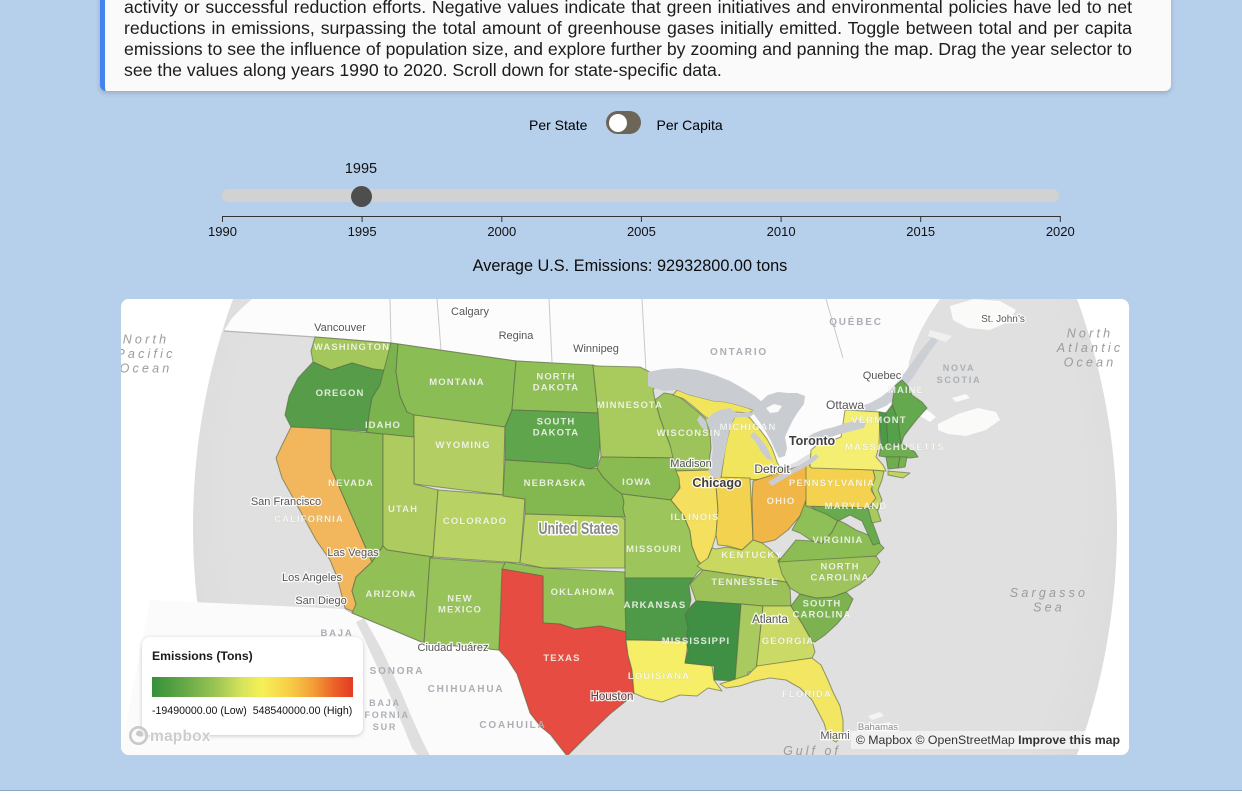  What do you see at coordinates (959, 380) in the screenshot?
I see `svg-text: SCOTIA` at bounding box center [959, 380].